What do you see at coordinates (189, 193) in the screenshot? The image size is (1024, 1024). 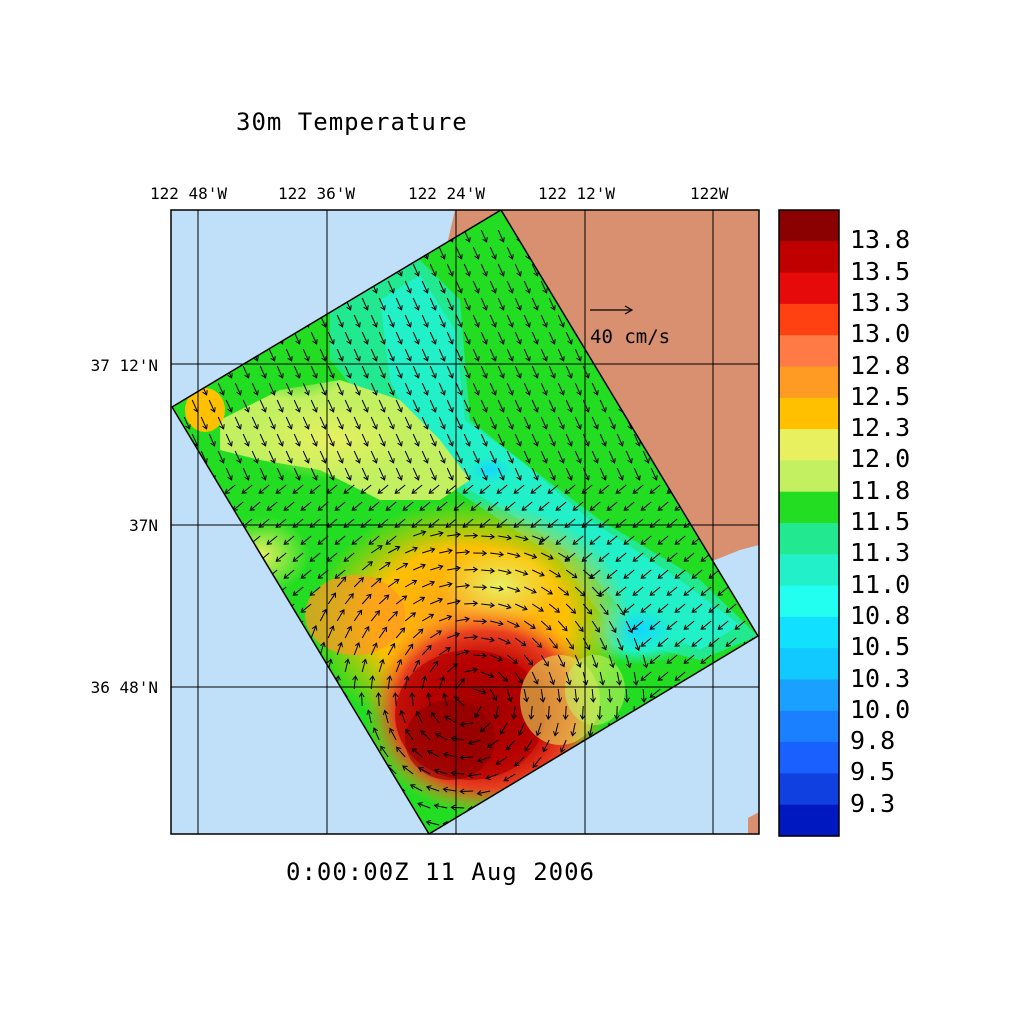 I see `lon-label-122-48w: 122 48'W` at bounding box center [189, 193].